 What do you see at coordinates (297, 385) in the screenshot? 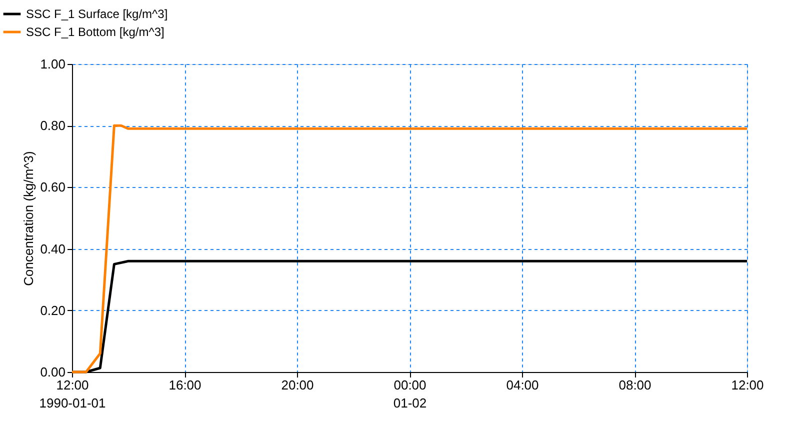
I see `x-tick-label: 20:00` at bounding box center [297, 385].